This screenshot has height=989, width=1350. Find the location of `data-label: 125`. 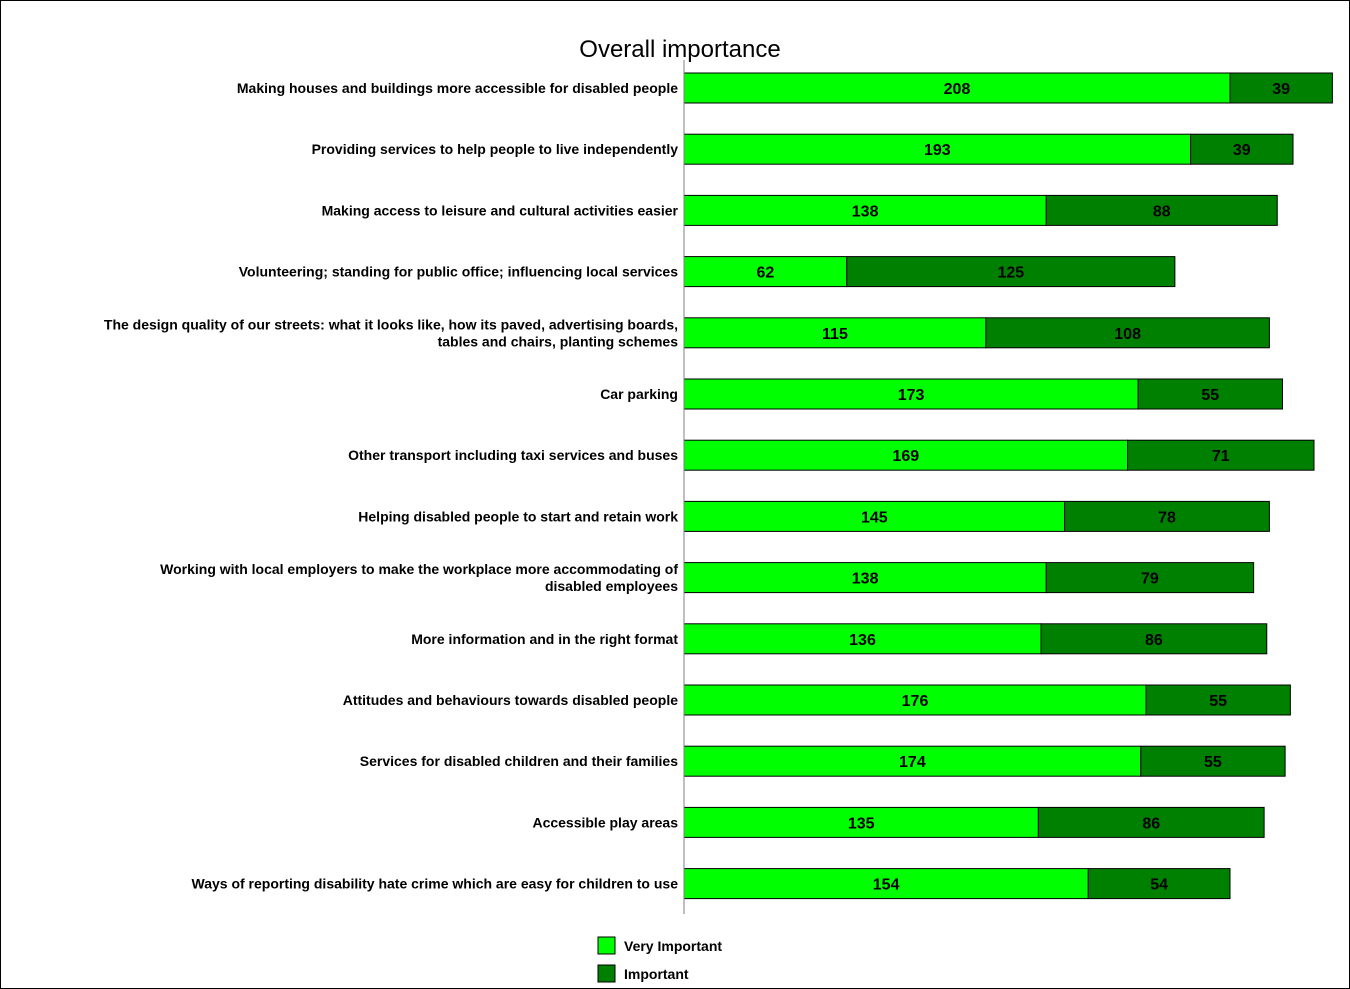

data-label: 125 is located at coordinates (1010, 273).